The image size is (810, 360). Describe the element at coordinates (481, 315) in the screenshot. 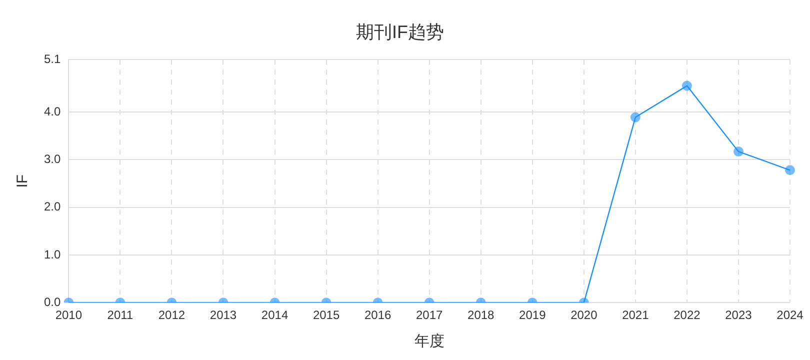

I see `x-tick-label: 2018` at that location.